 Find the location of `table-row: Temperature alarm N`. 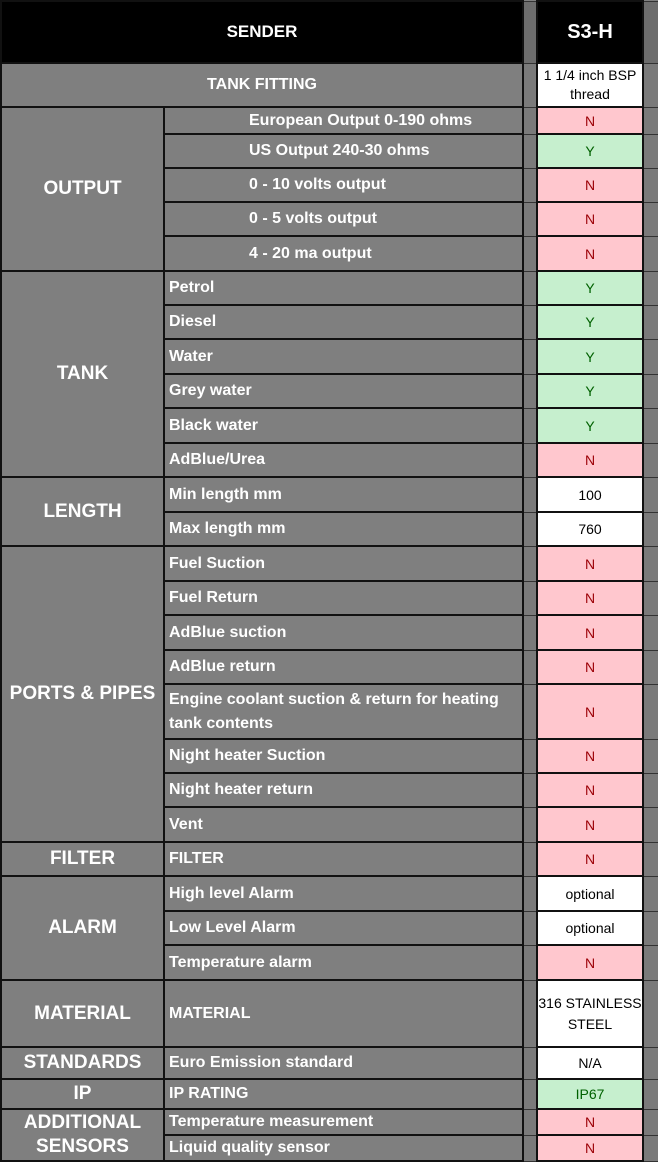

table-row: Temperature alarm N is located at coordinates (329, 962).